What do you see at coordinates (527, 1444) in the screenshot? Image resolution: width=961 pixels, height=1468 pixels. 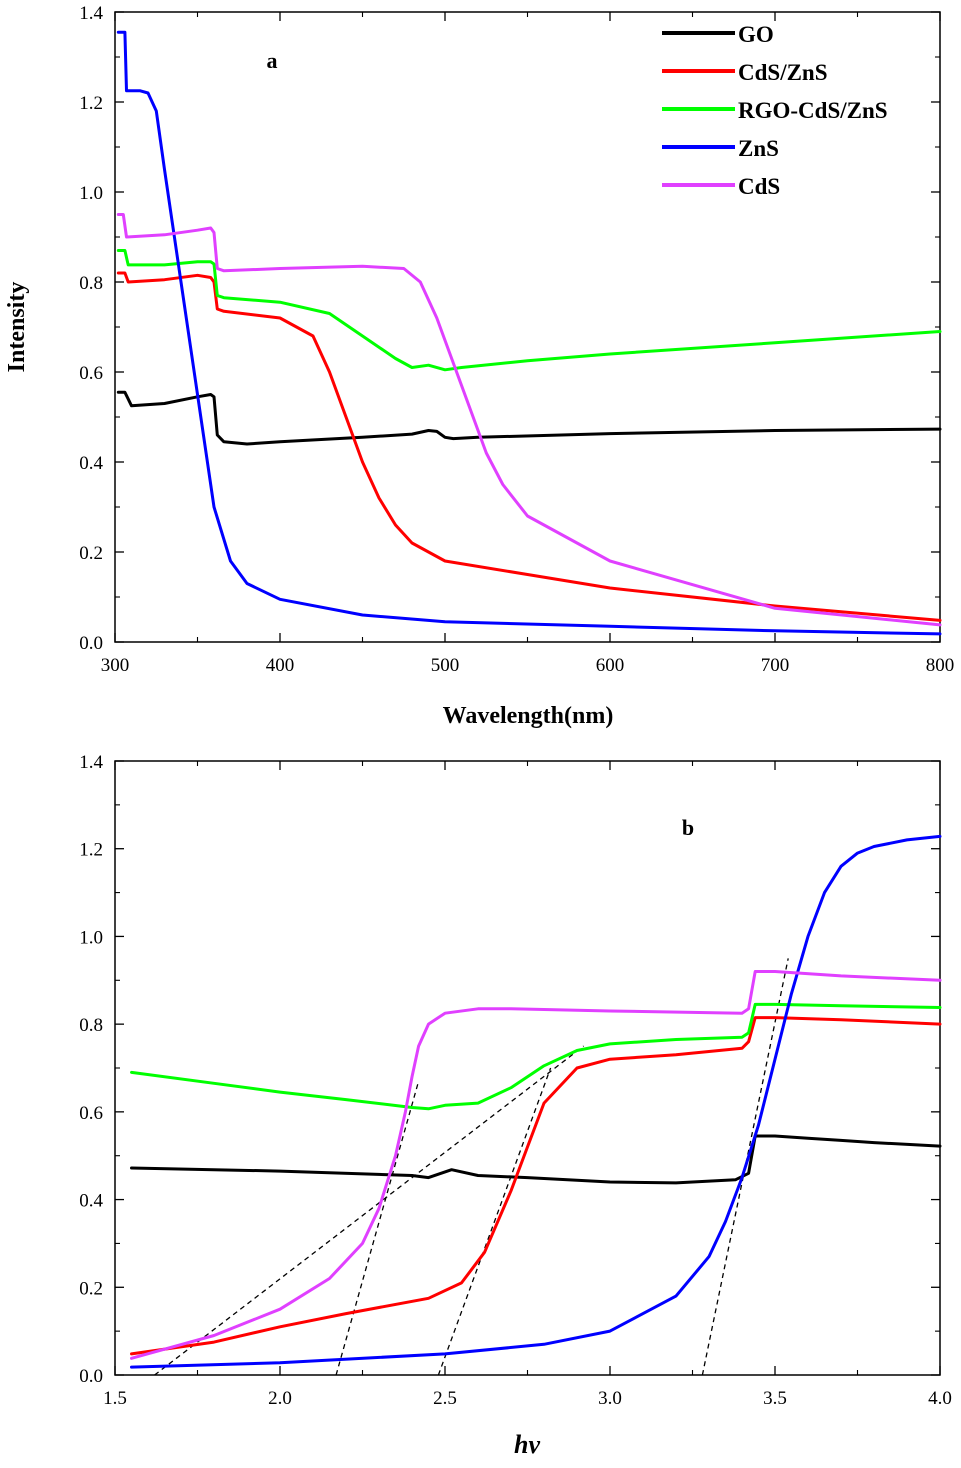 I see `x-axis-title-b: hv` at bounding box center [527, 1444].